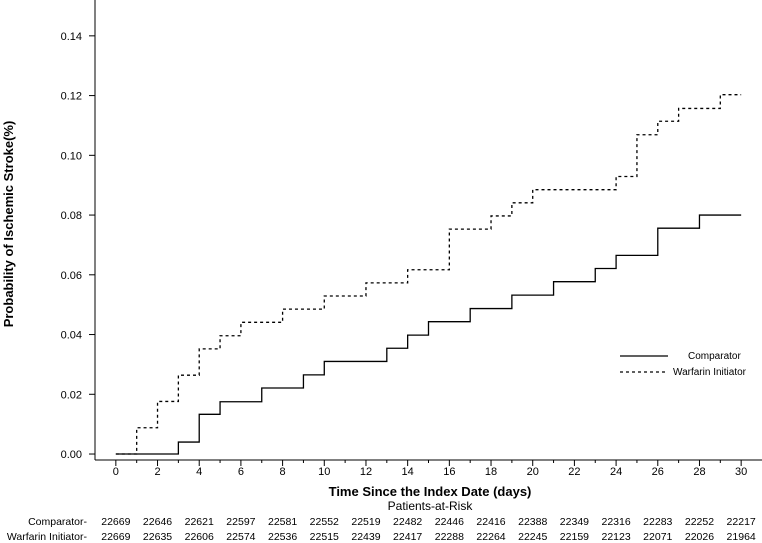 This screenshot has width=762, height=543. What do you see at coordinates (741, 537) in the screenshot?
I see `risk-cell: 21964` at bounding box center [741, 537].